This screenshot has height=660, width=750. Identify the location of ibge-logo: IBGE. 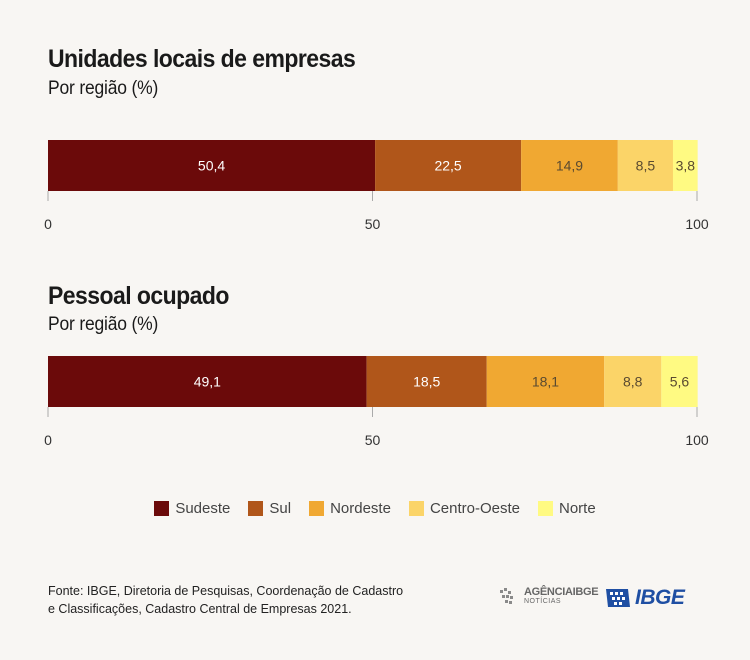
(644, 598).